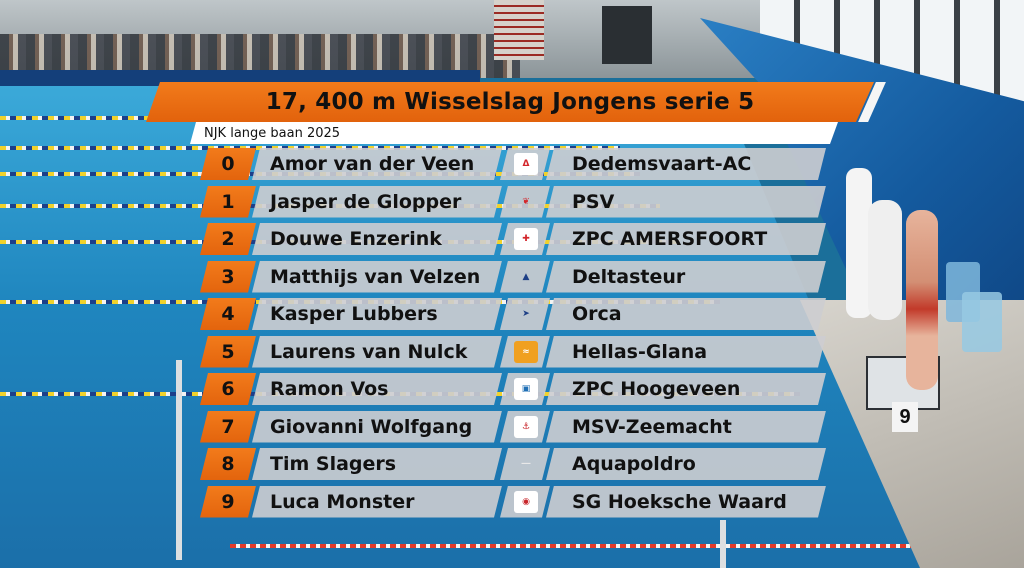 The height and width of the screenshot is (568, 1024). I want to click on lane-number: 7, so click(228, 427).